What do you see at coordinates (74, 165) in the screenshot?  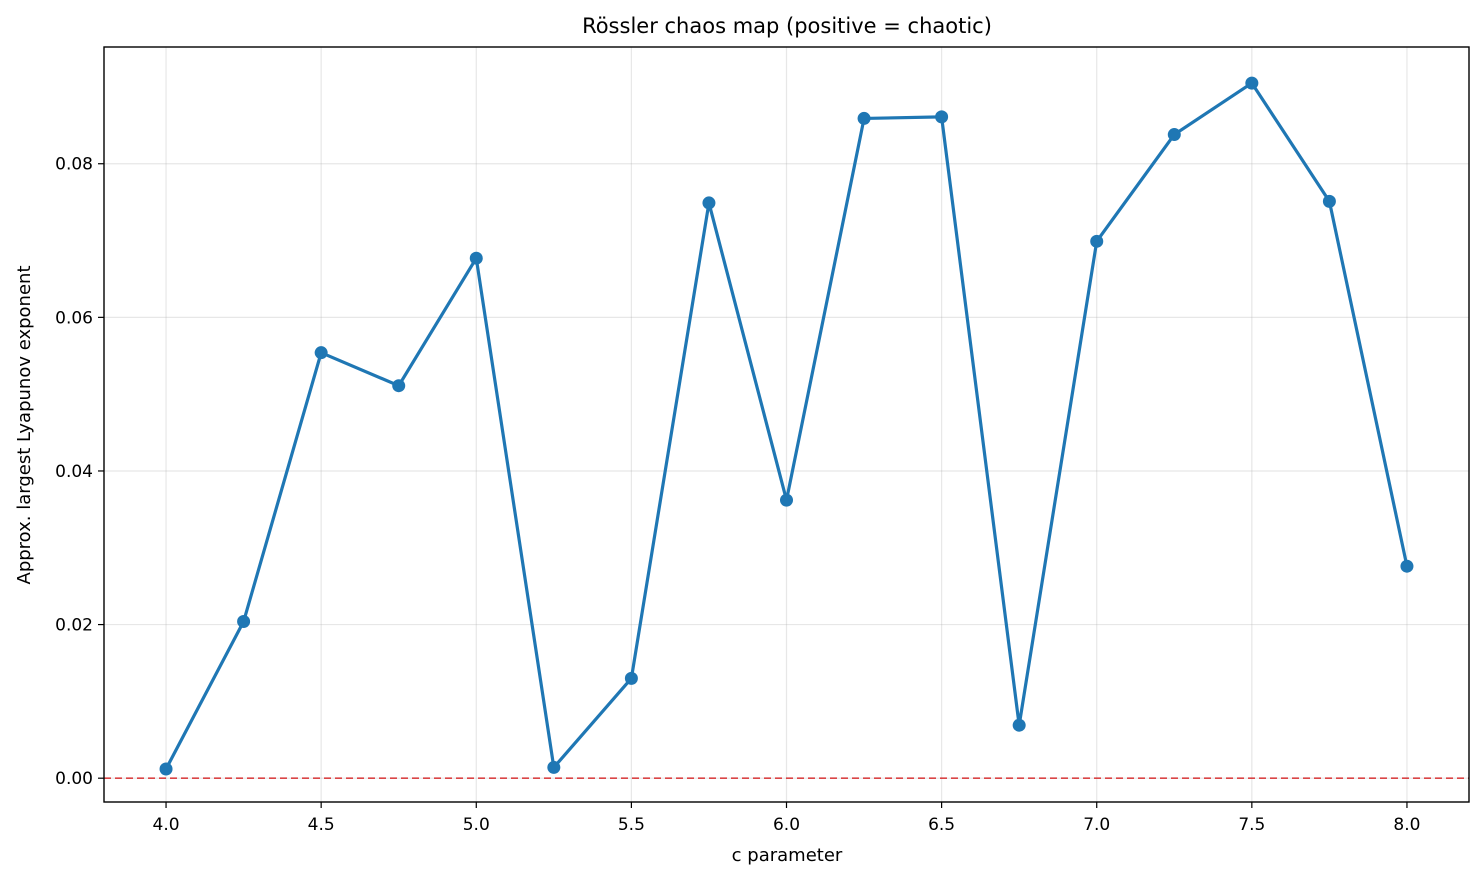 I see `y-tick-label: 0.08` at bounding box center [74, 165].